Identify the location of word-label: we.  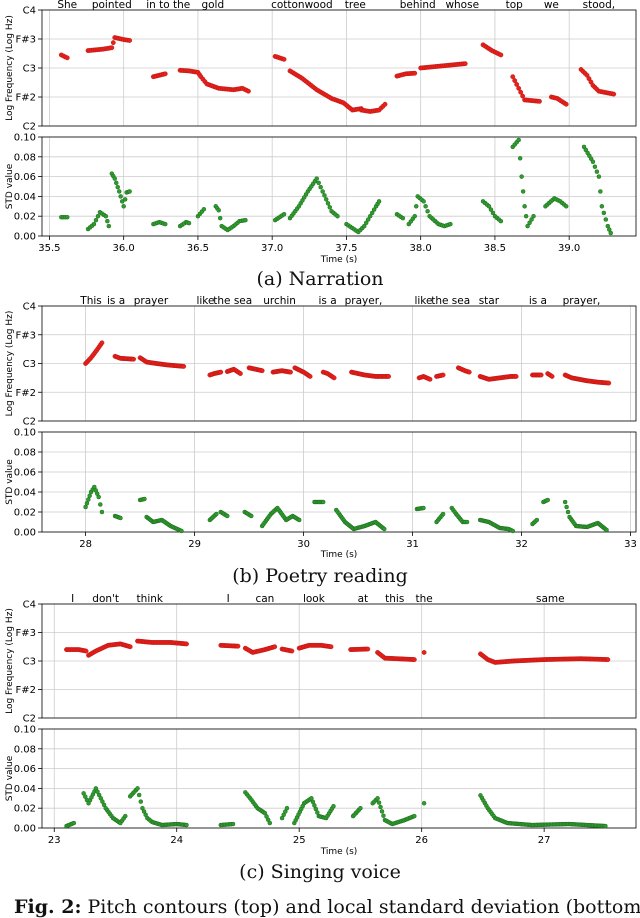
(551, 5).